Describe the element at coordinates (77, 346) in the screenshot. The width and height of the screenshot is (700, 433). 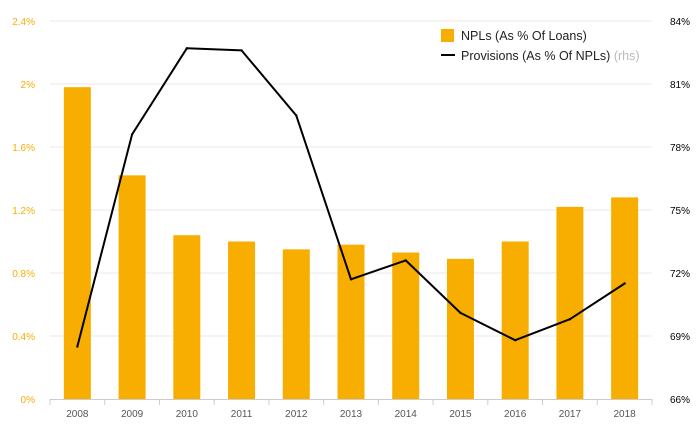
I see `line-point-2008` at that location.